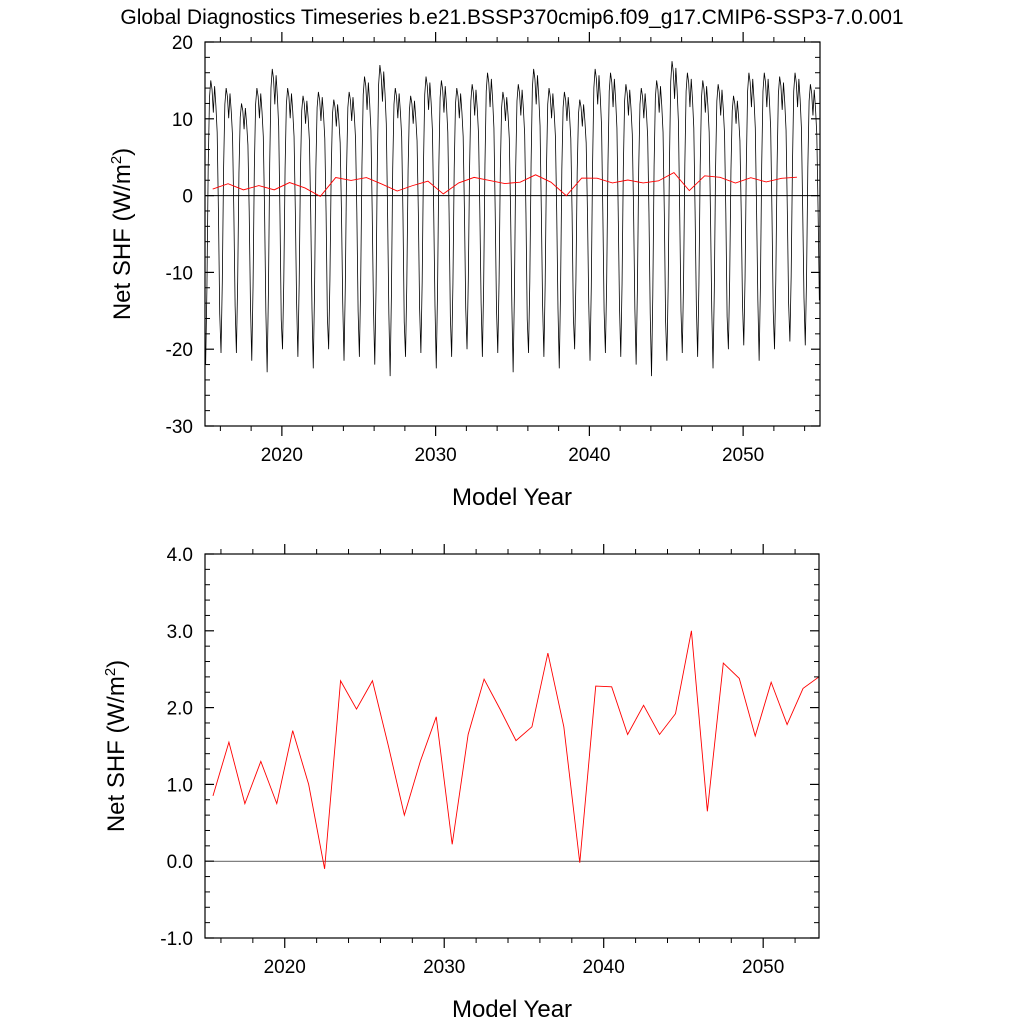 Image resolution: width=1024 pixels, height=1024 pixels. I want to click on top-y-tick-label: 0, so click(187, 197).